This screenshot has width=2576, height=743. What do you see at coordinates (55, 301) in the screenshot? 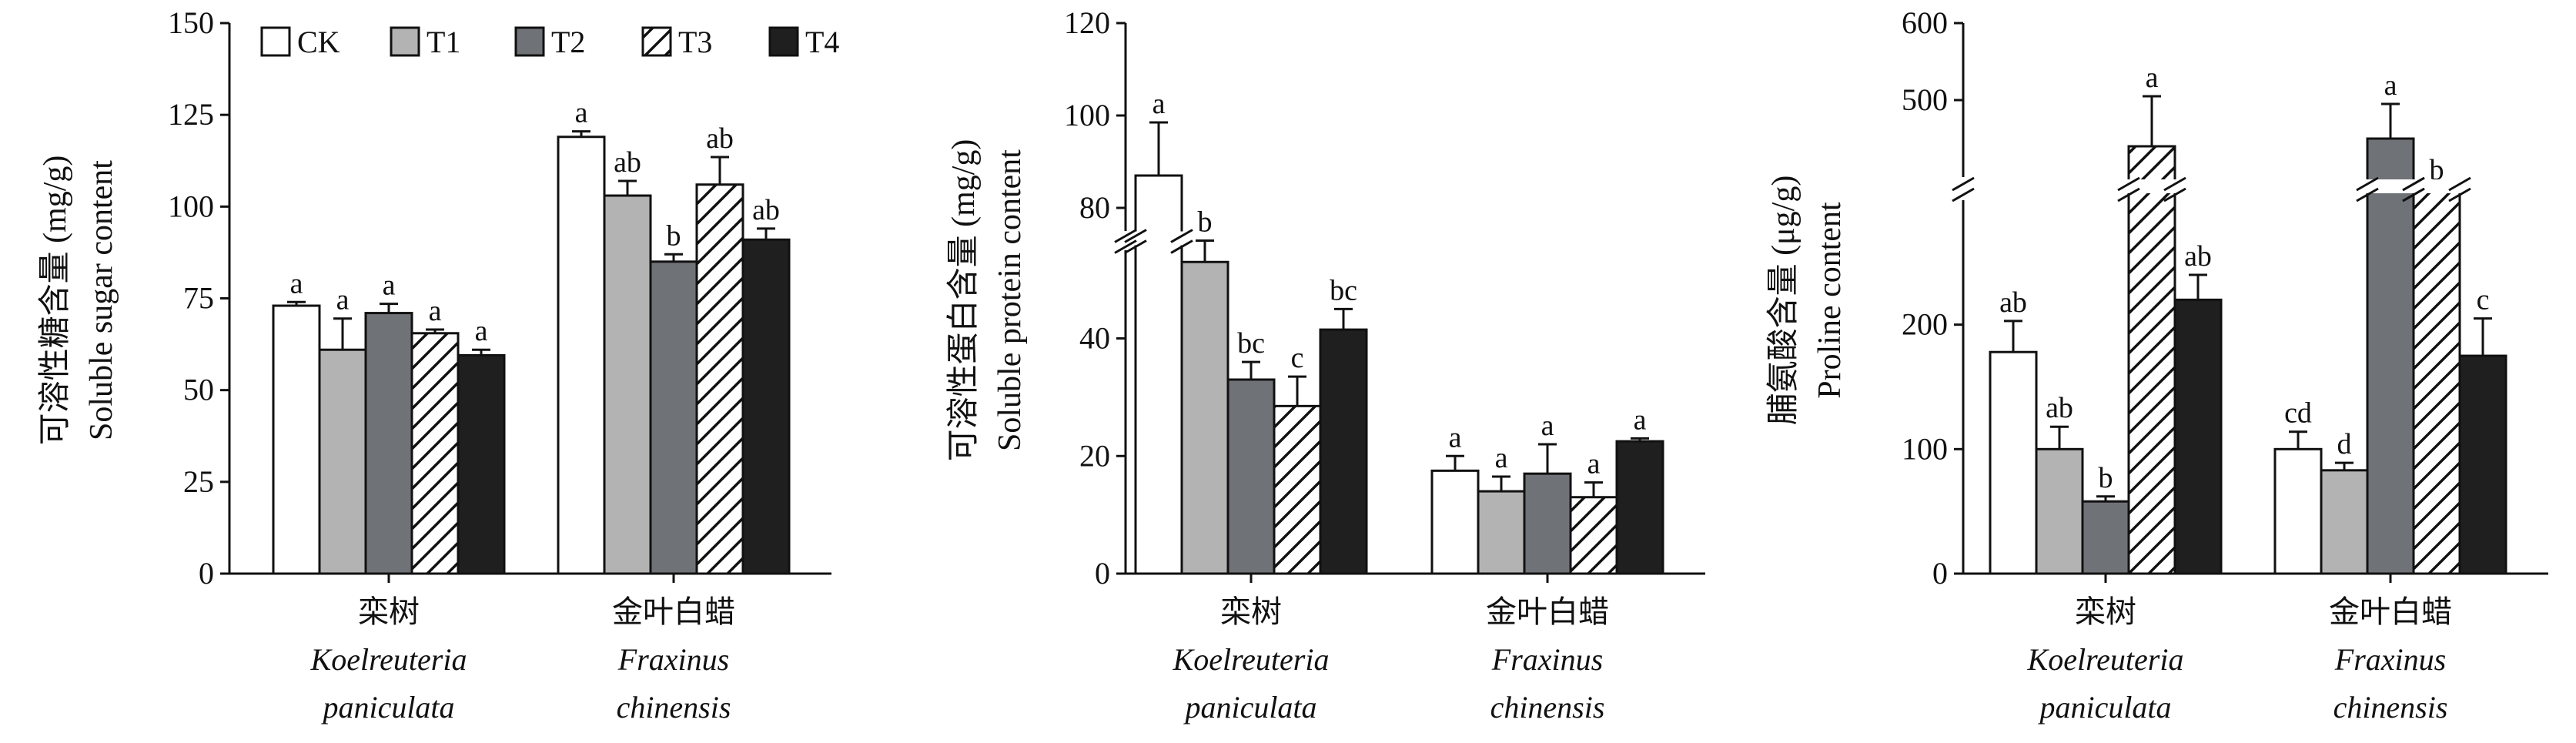
I see `y-axis-label-cn: 可溶性糖含量 (mg/g)` at bounding box center [55, 301].